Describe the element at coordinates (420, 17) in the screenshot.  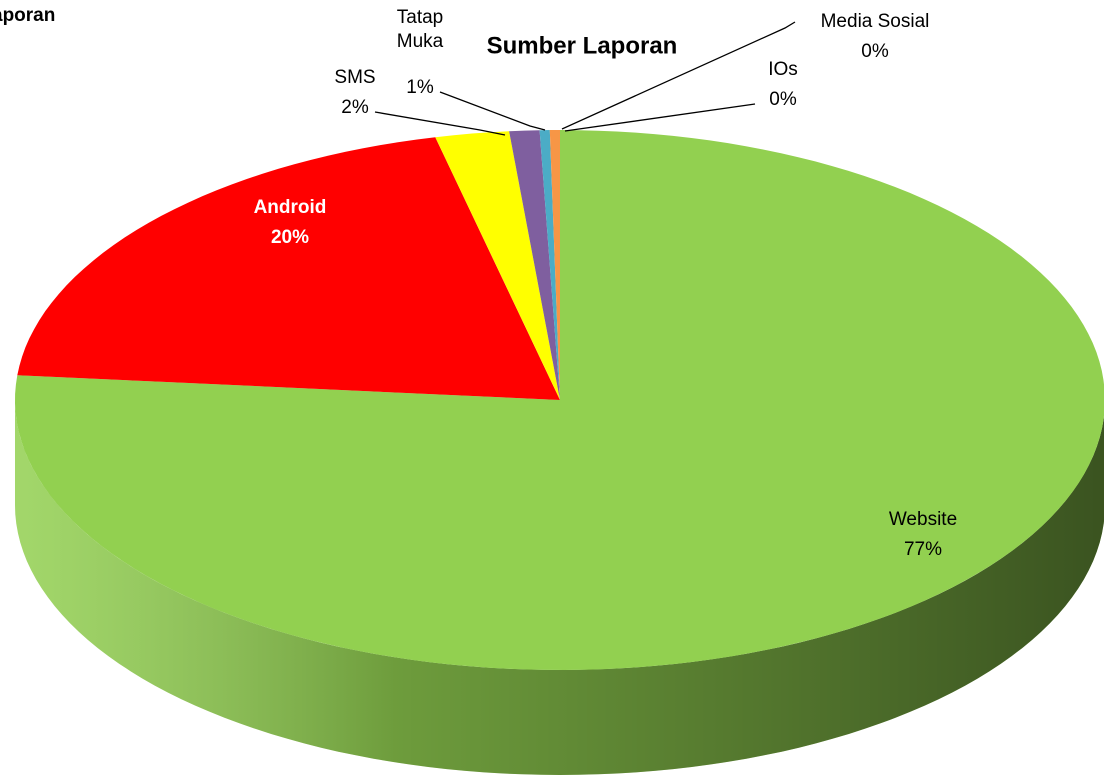
I see `data-label-name-part: Tatap` at that location.